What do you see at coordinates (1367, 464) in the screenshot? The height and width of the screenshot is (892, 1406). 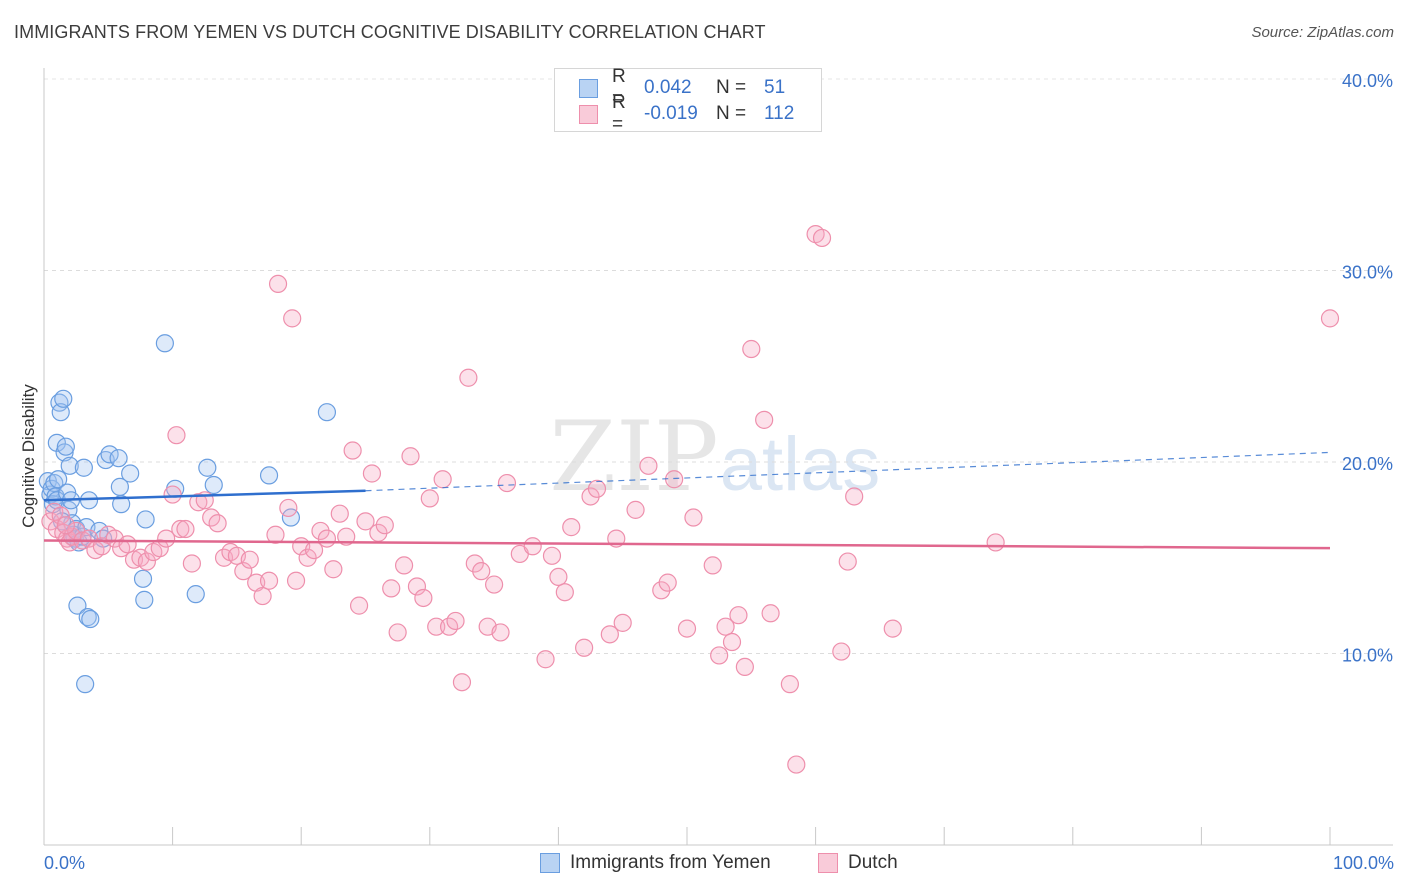 I see `y-tick-label-20: 20.0%` at bounding box center [1367, 464].